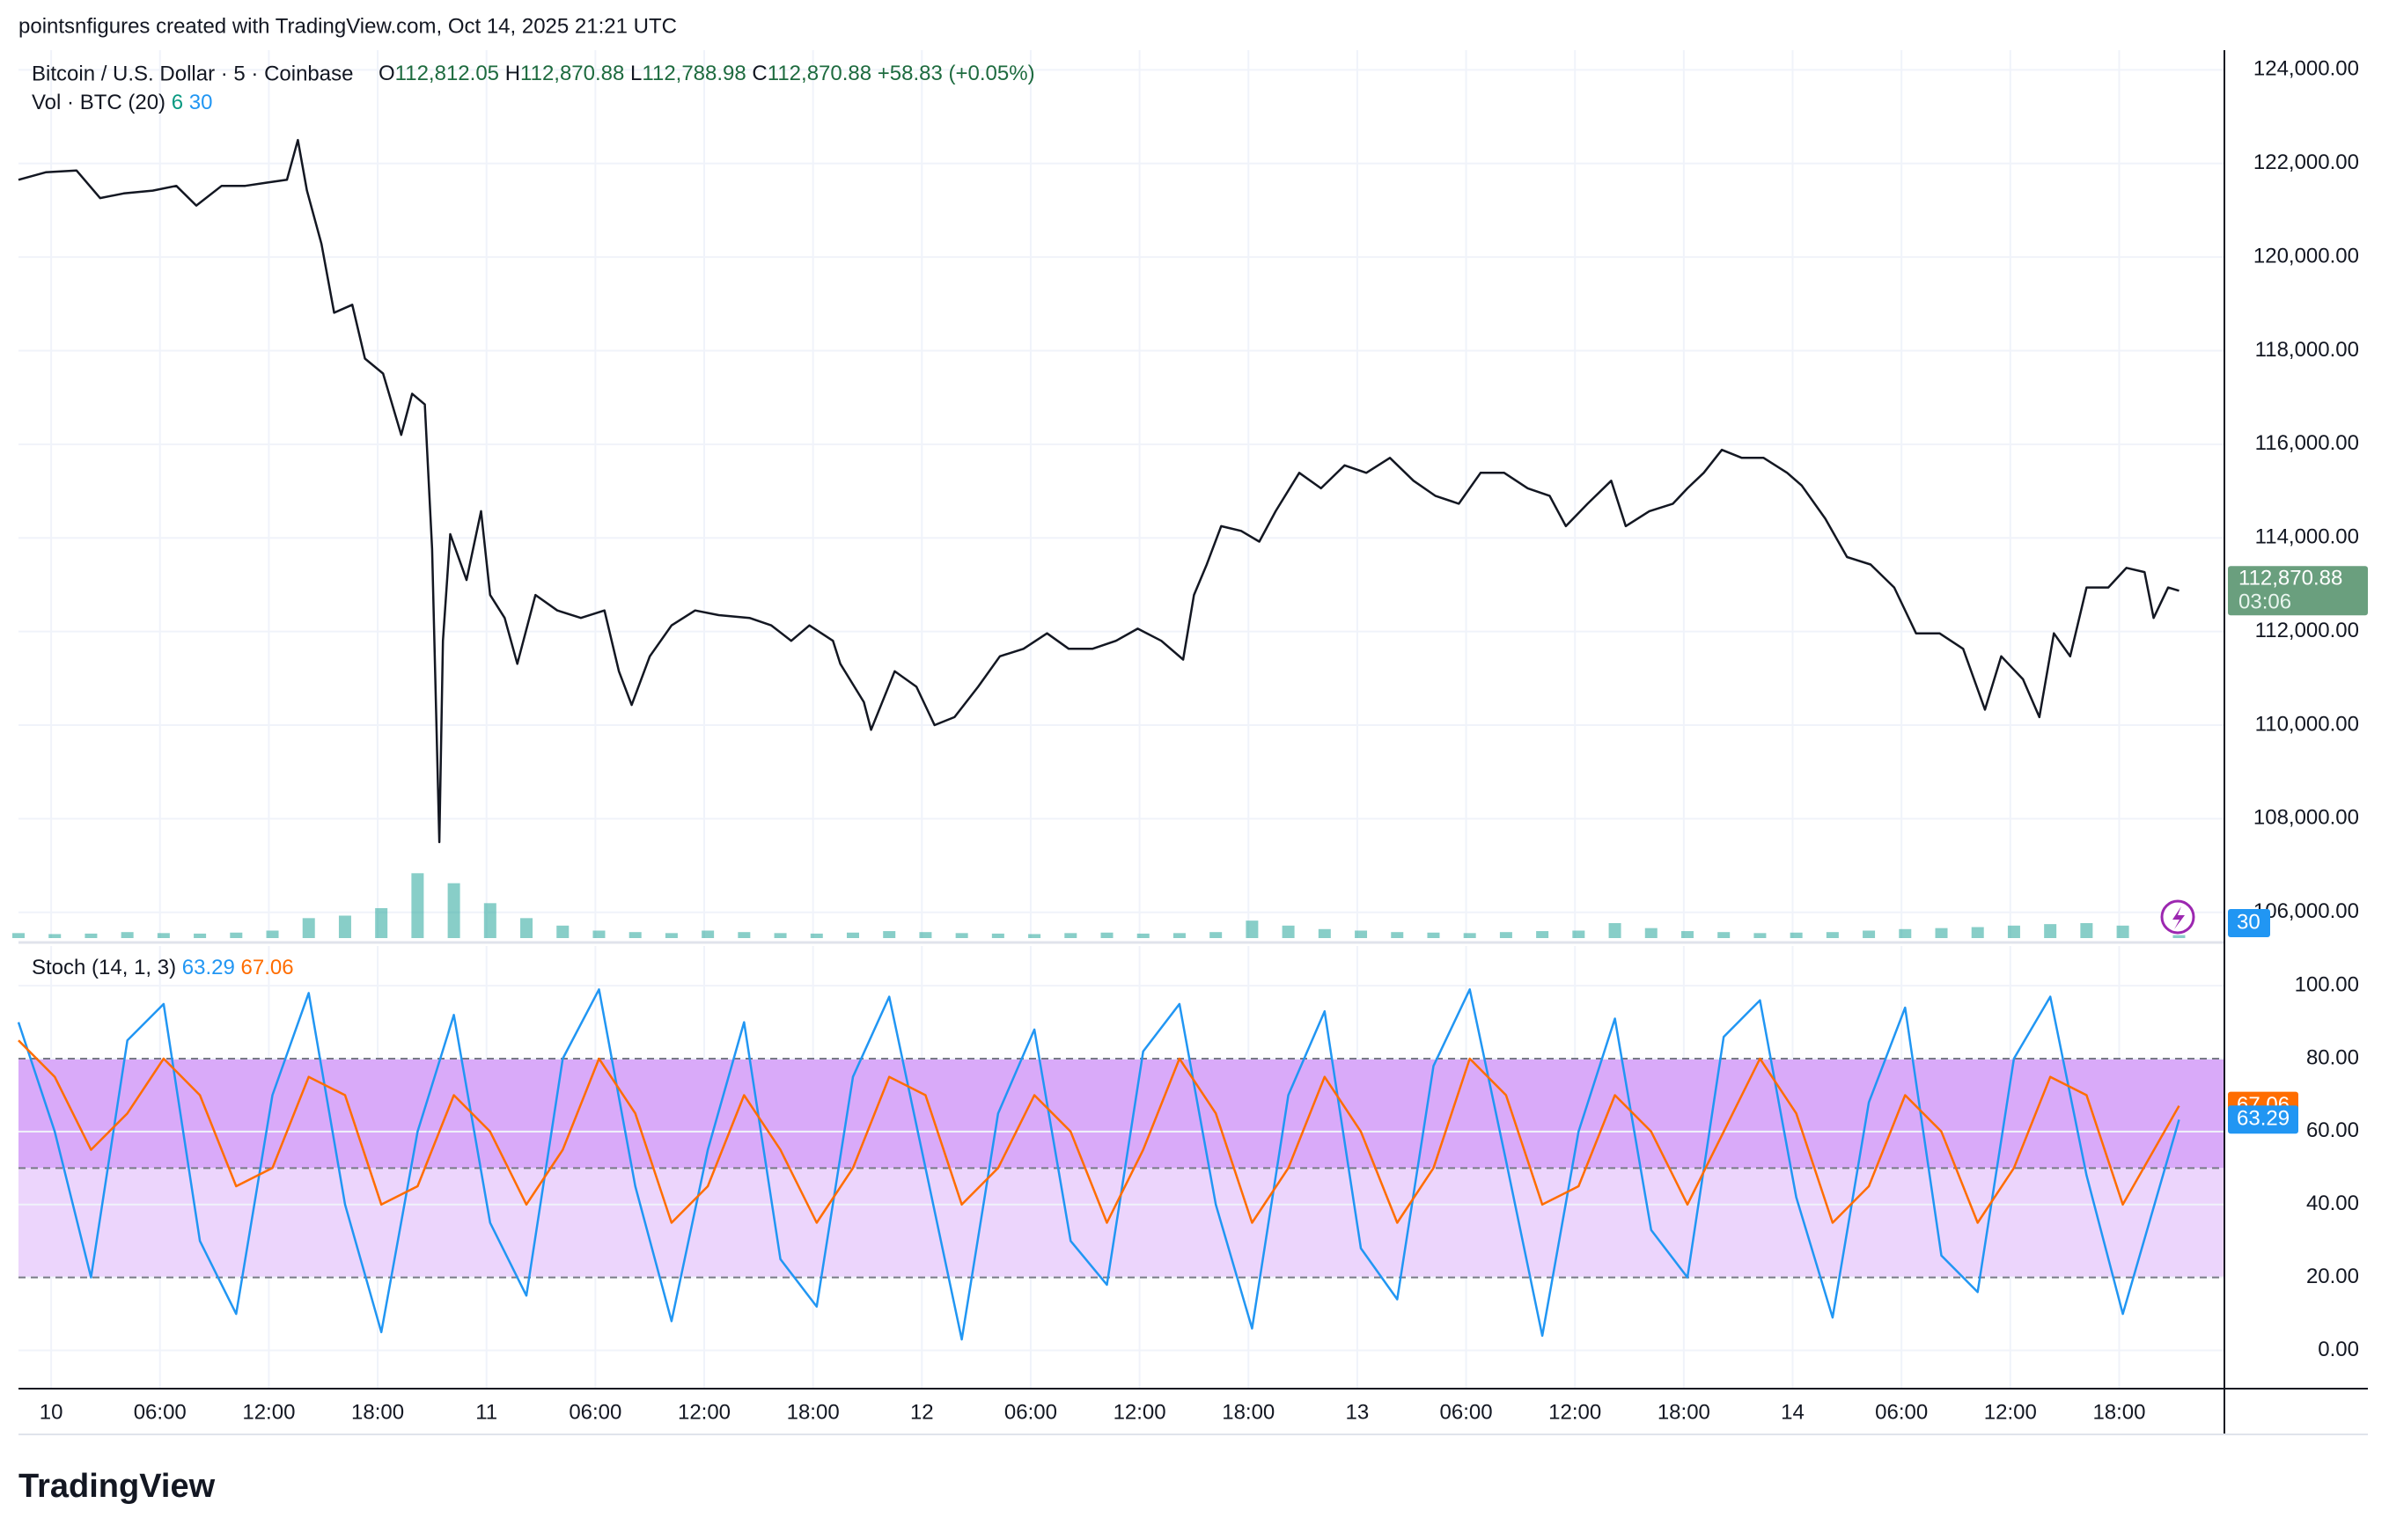 The image size is (2389, 1540). What do you see at coordinates (2307, 350) in the screenshot?
I see `y-tick-label: 118,000.00` at bounding box center [2307, 350].